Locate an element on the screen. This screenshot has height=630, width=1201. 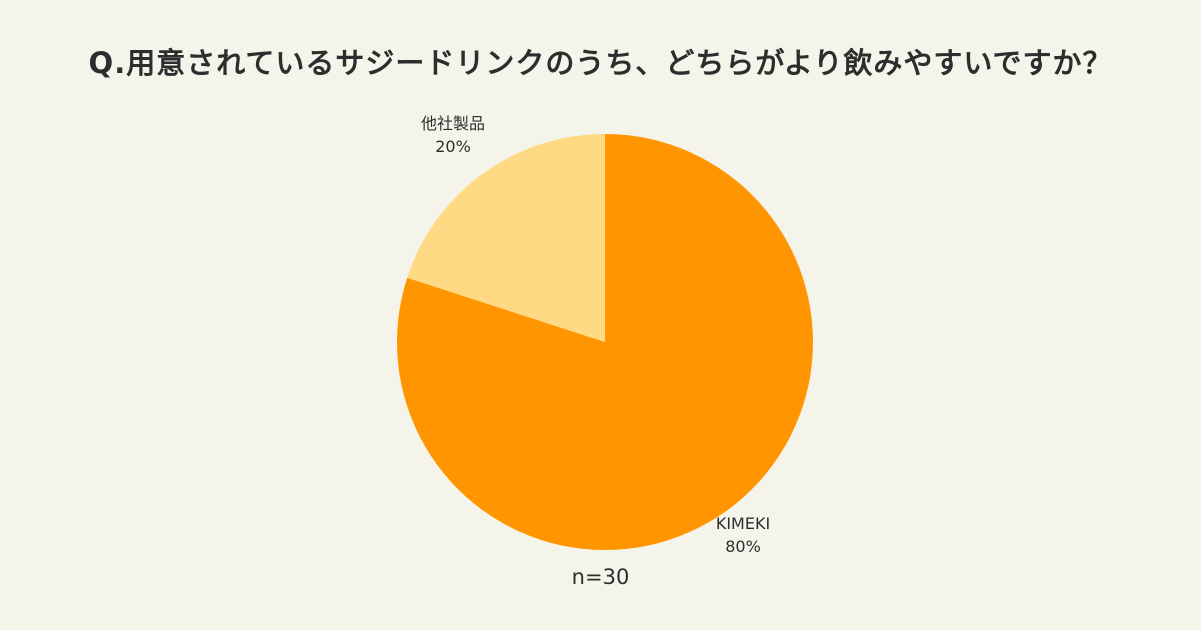
competitor-name-label: 他社製品 is located at coordinates (452, 123).